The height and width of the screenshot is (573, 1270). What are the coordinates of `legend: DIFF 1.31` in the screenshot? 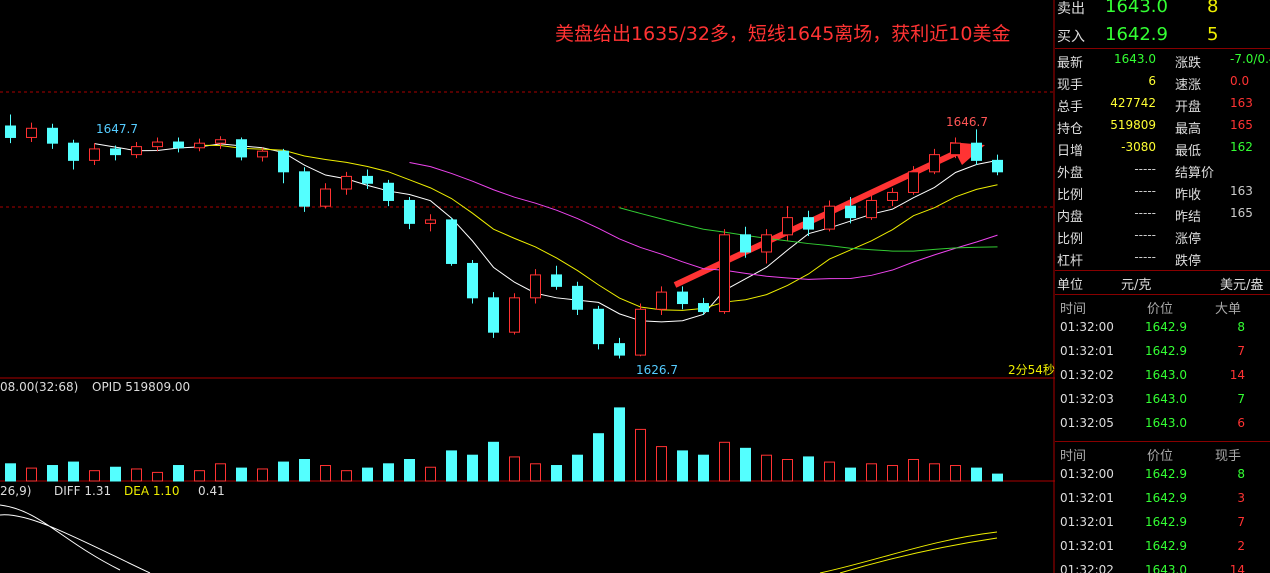 It's located at (82, 491).